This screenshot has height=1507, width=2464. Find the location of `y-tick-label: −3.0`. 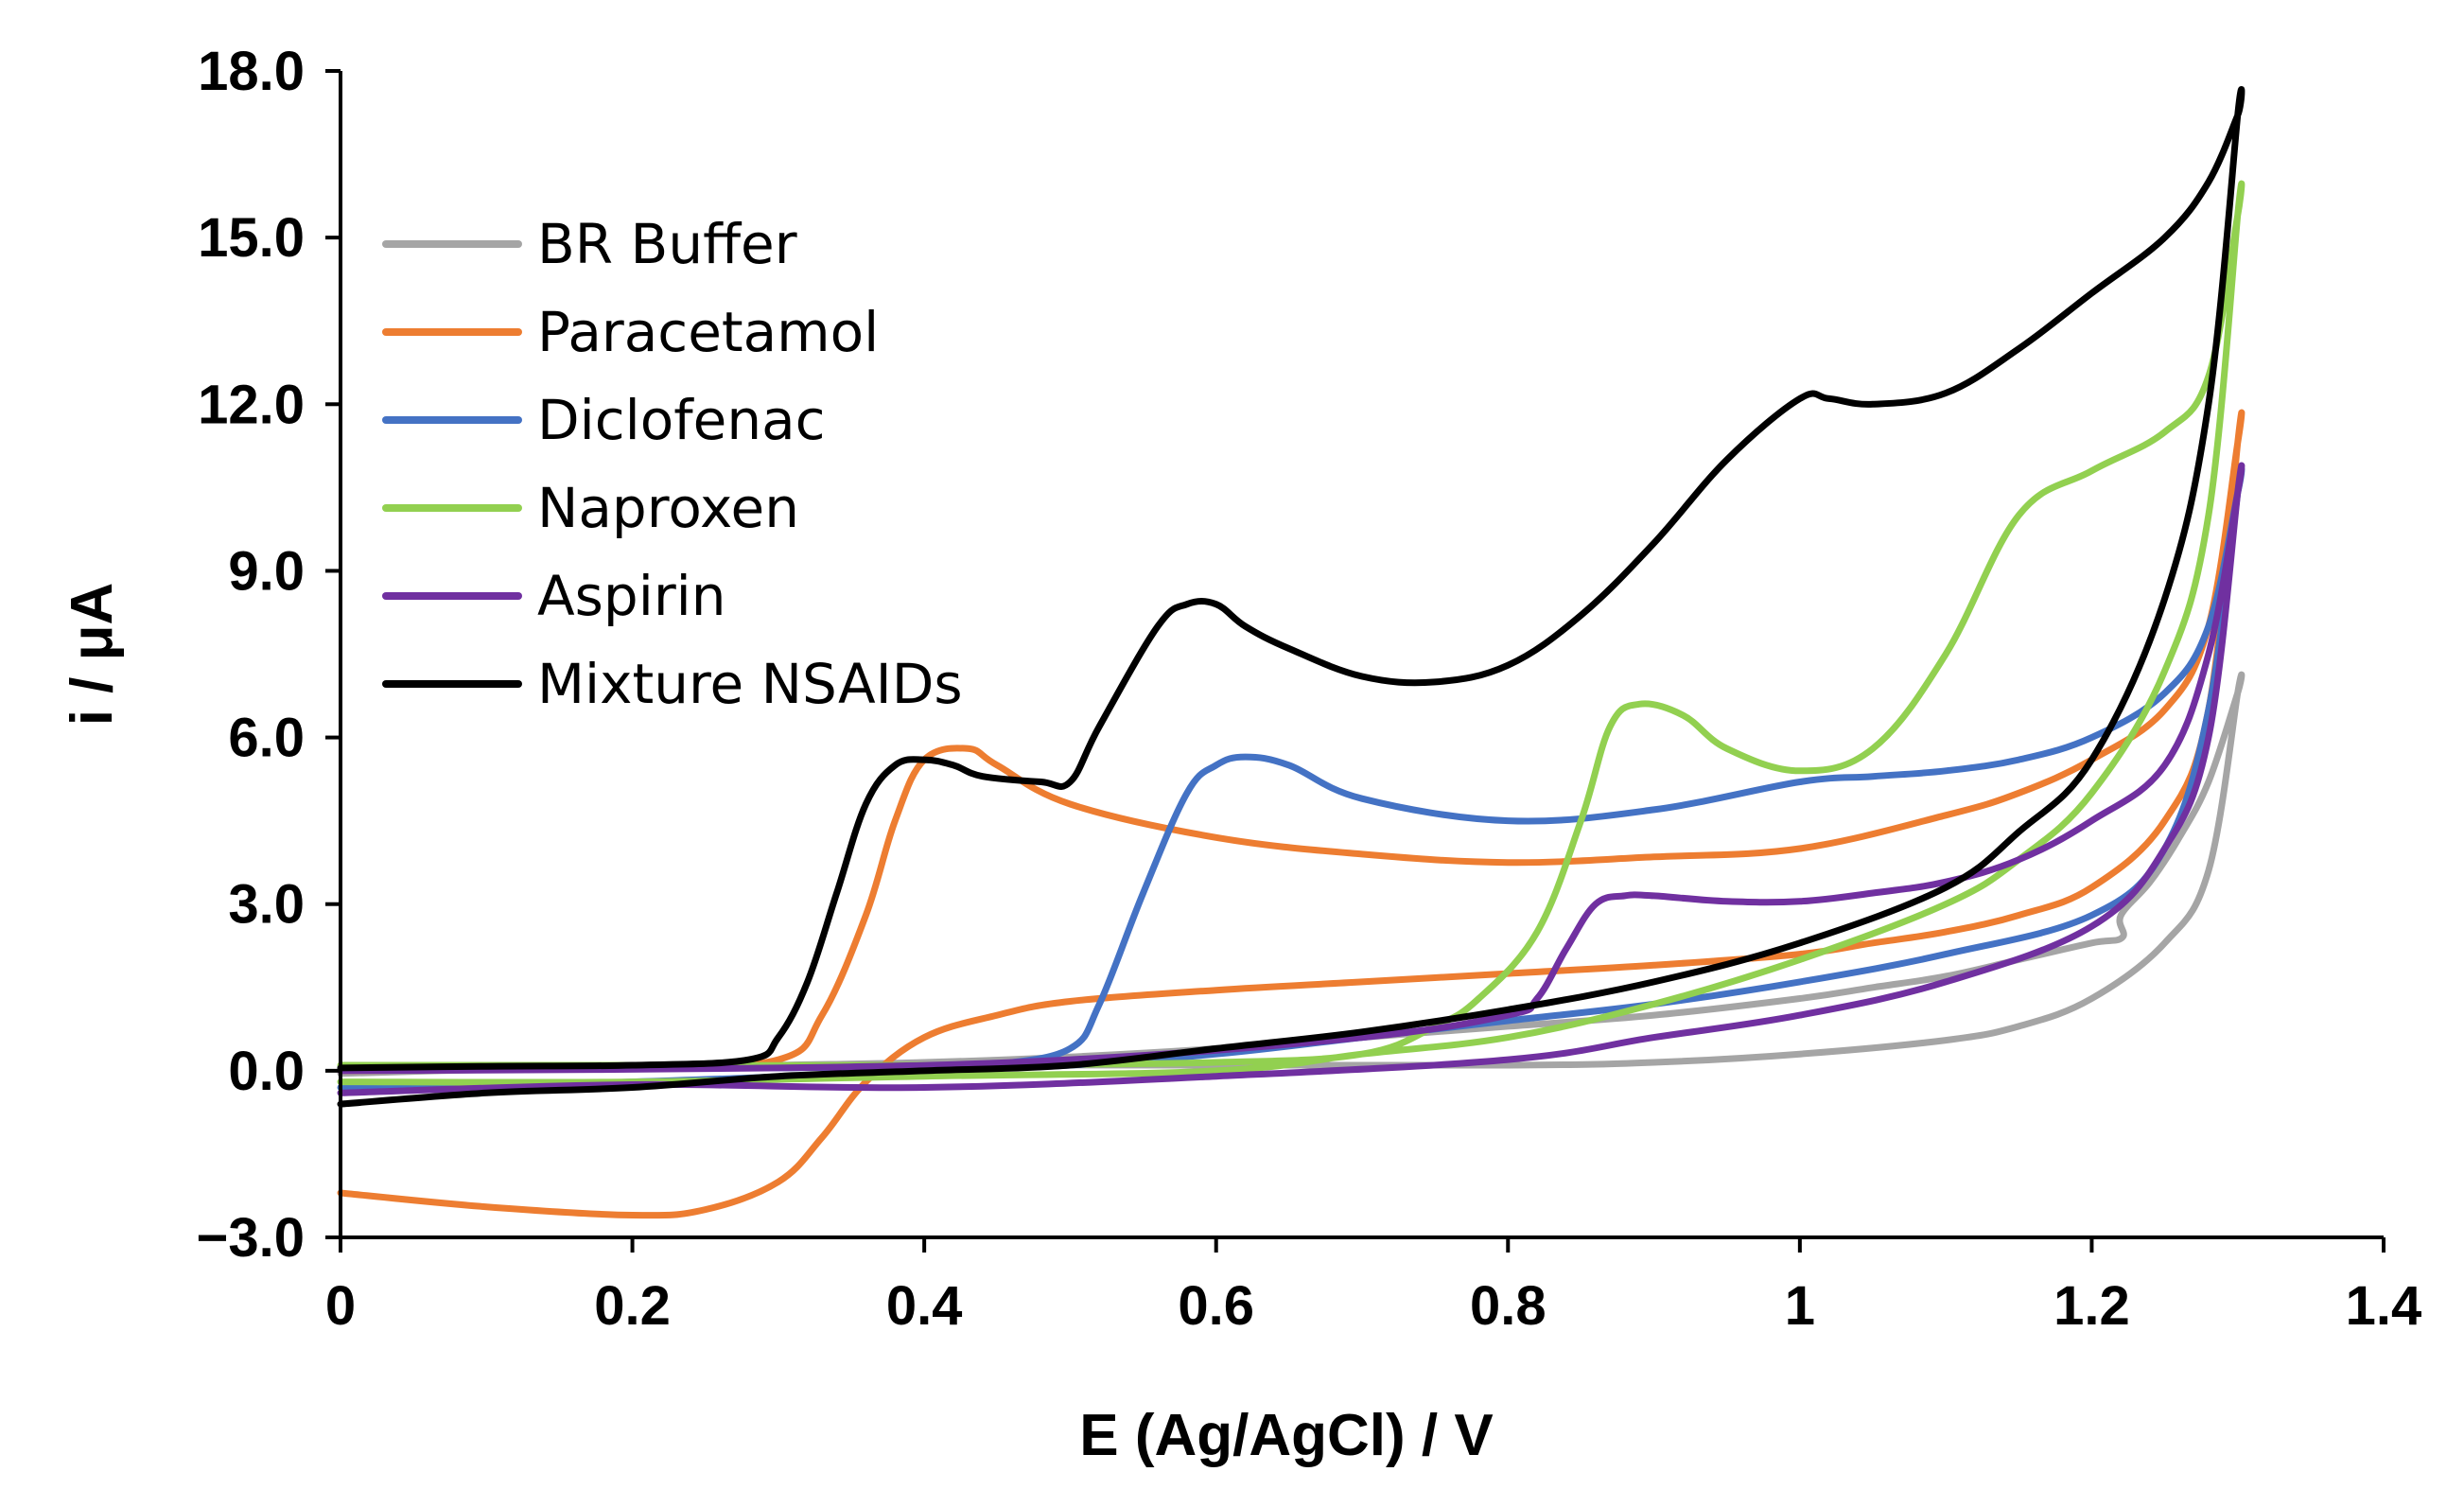

y-tick-label: −3.0 is located at coordinates (251, 1238).